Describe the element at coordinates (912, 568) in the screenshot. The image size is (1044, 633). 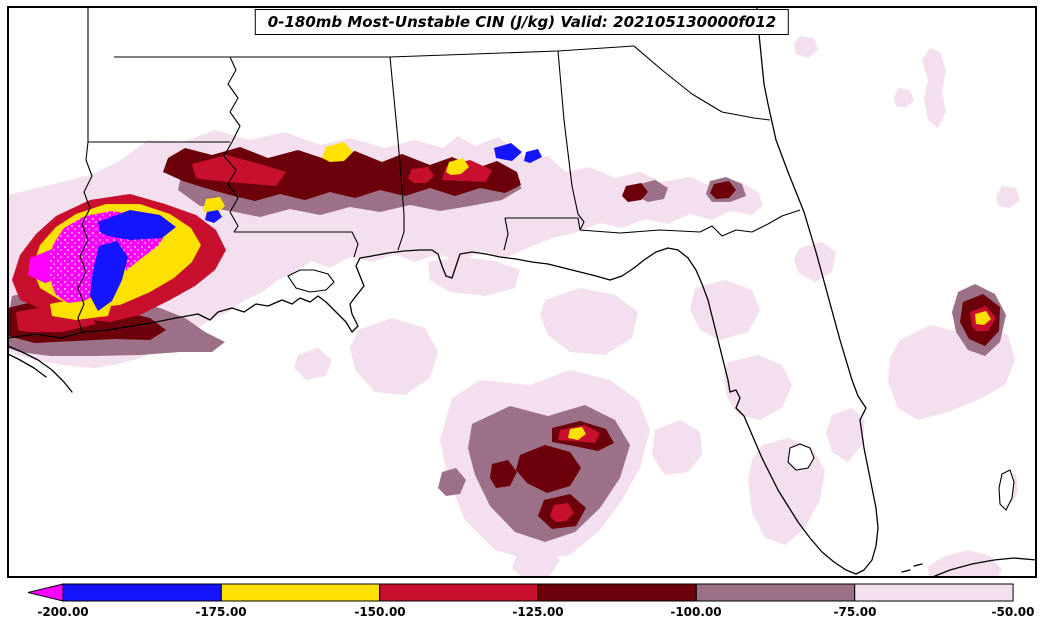
I see `cuba-cays` at that location.